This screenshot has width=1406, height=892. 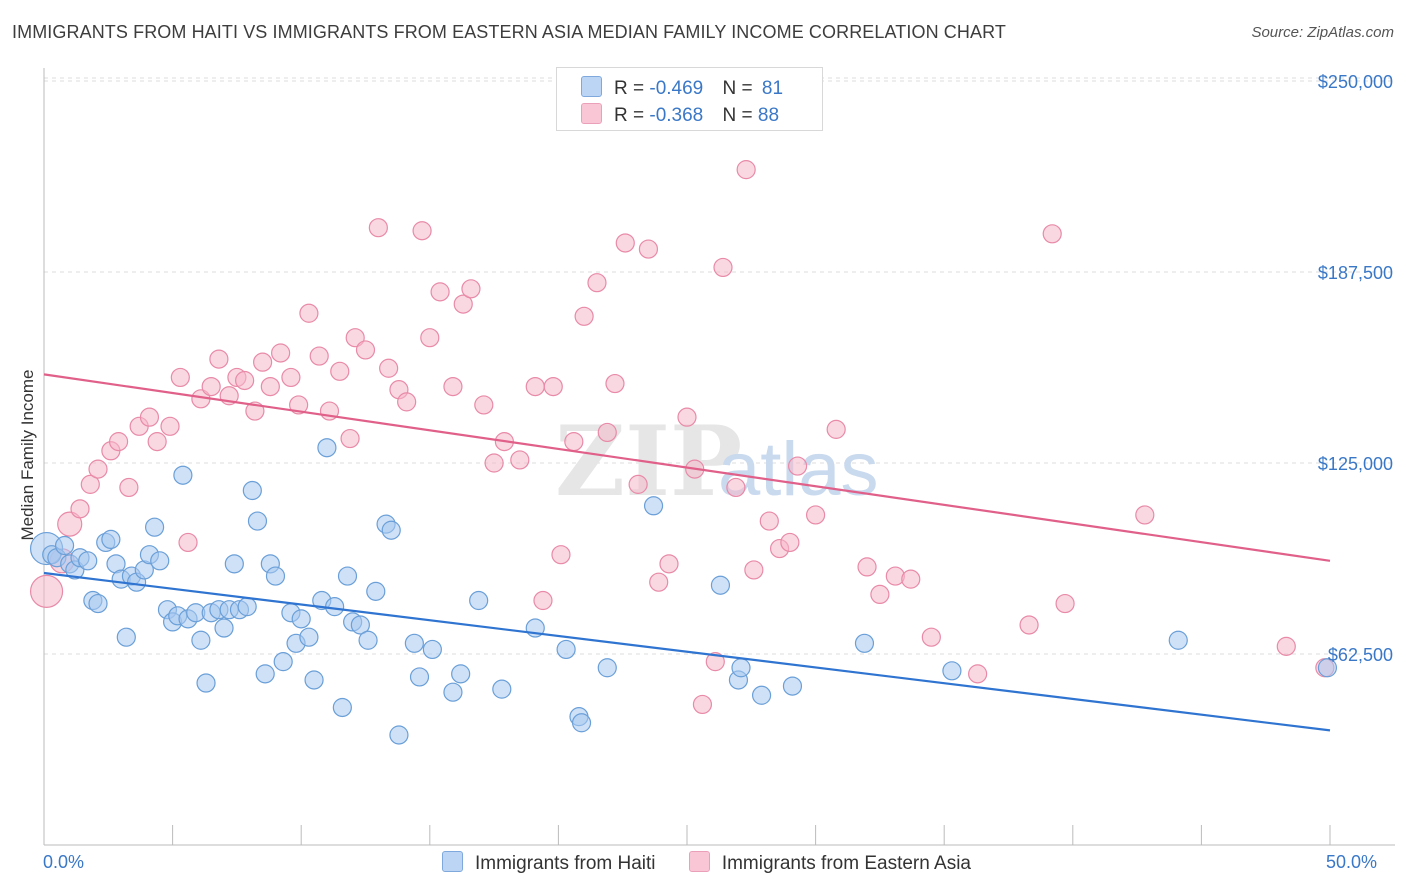 What do you see at coordinates (1355, 273) in the screenshot?
I see `y-tick-label: $187,500` at bounding box center [1355, 273].